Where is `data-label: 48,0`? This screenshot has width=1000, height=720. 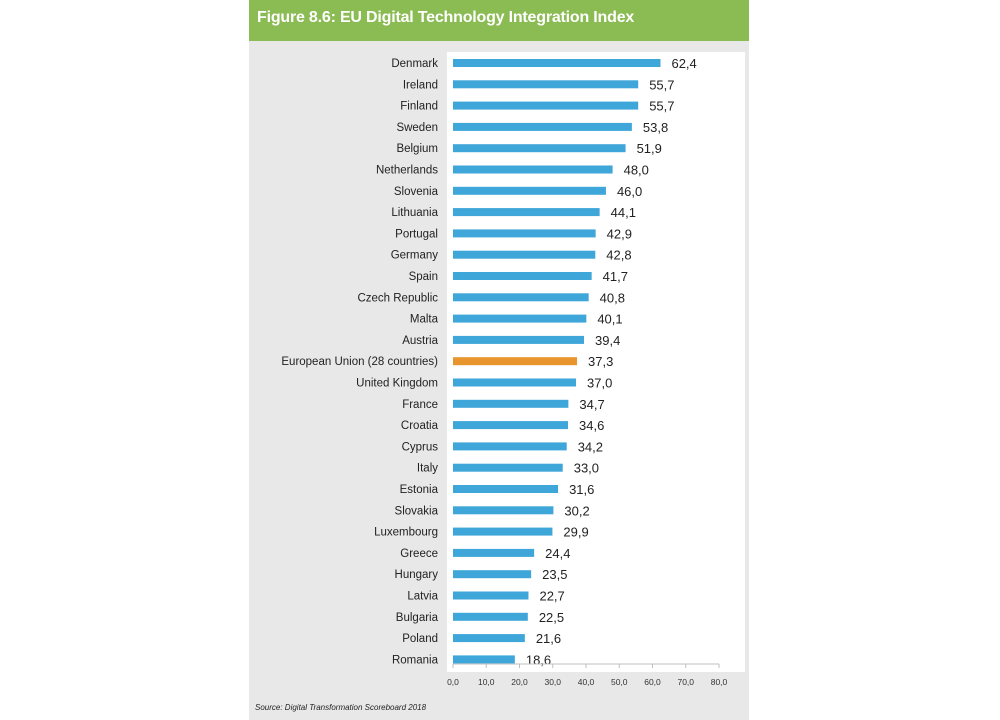
data-label: 48,0 is located at coordinates (636, 170).